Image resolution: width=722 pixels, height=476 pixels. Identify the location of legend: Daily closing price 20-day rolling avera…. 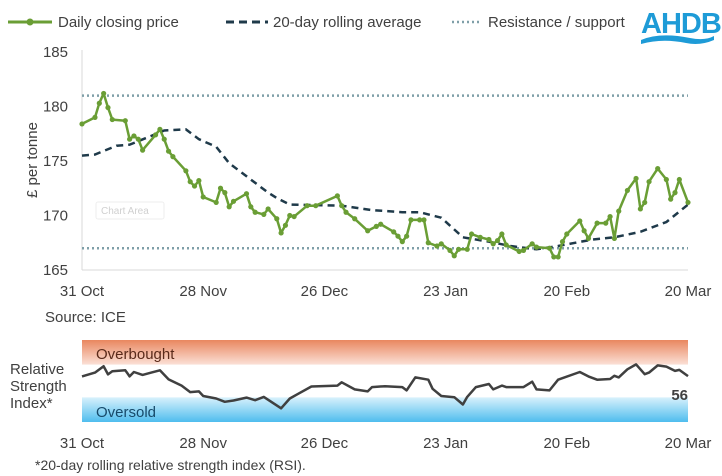
(317, 22).